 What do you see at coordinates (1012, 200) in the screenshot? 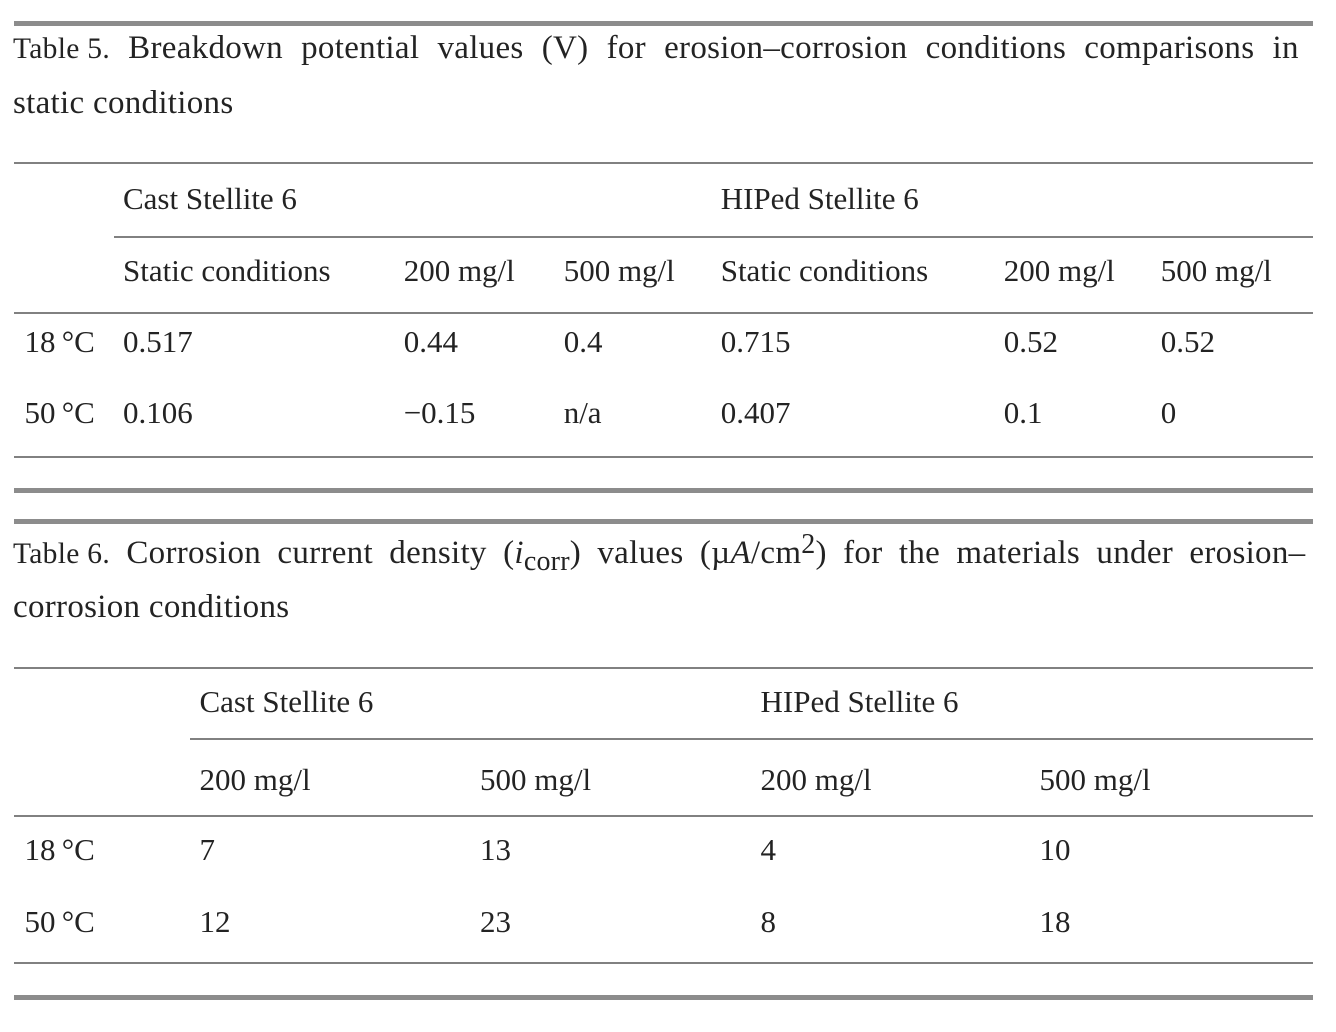
I see `table5-group-hiped: HIPed Stellite 6` at bounding box center [1012, 200].